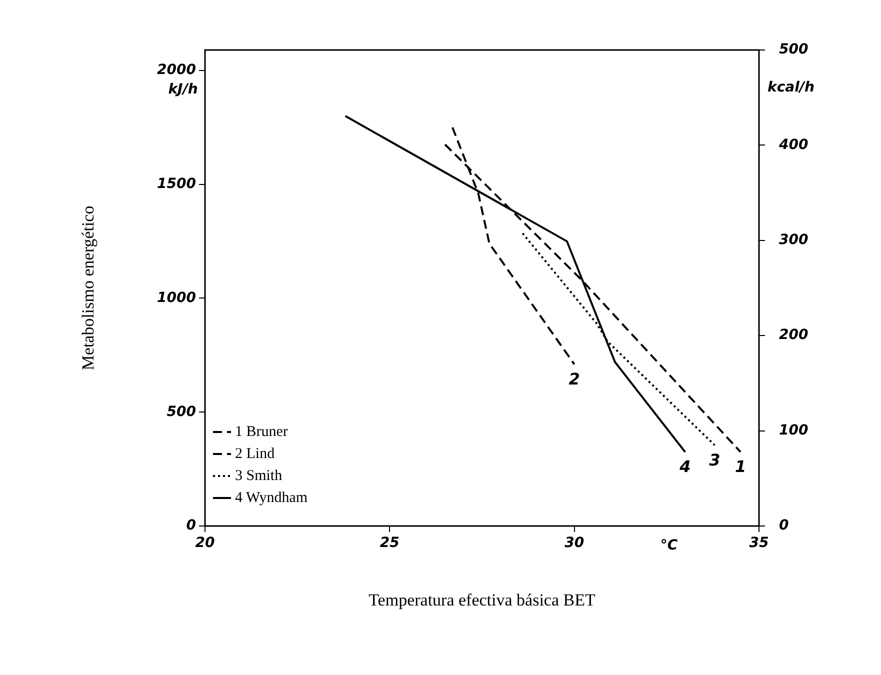  I want to click on y2-tick-label: 500, so click(793, 50).